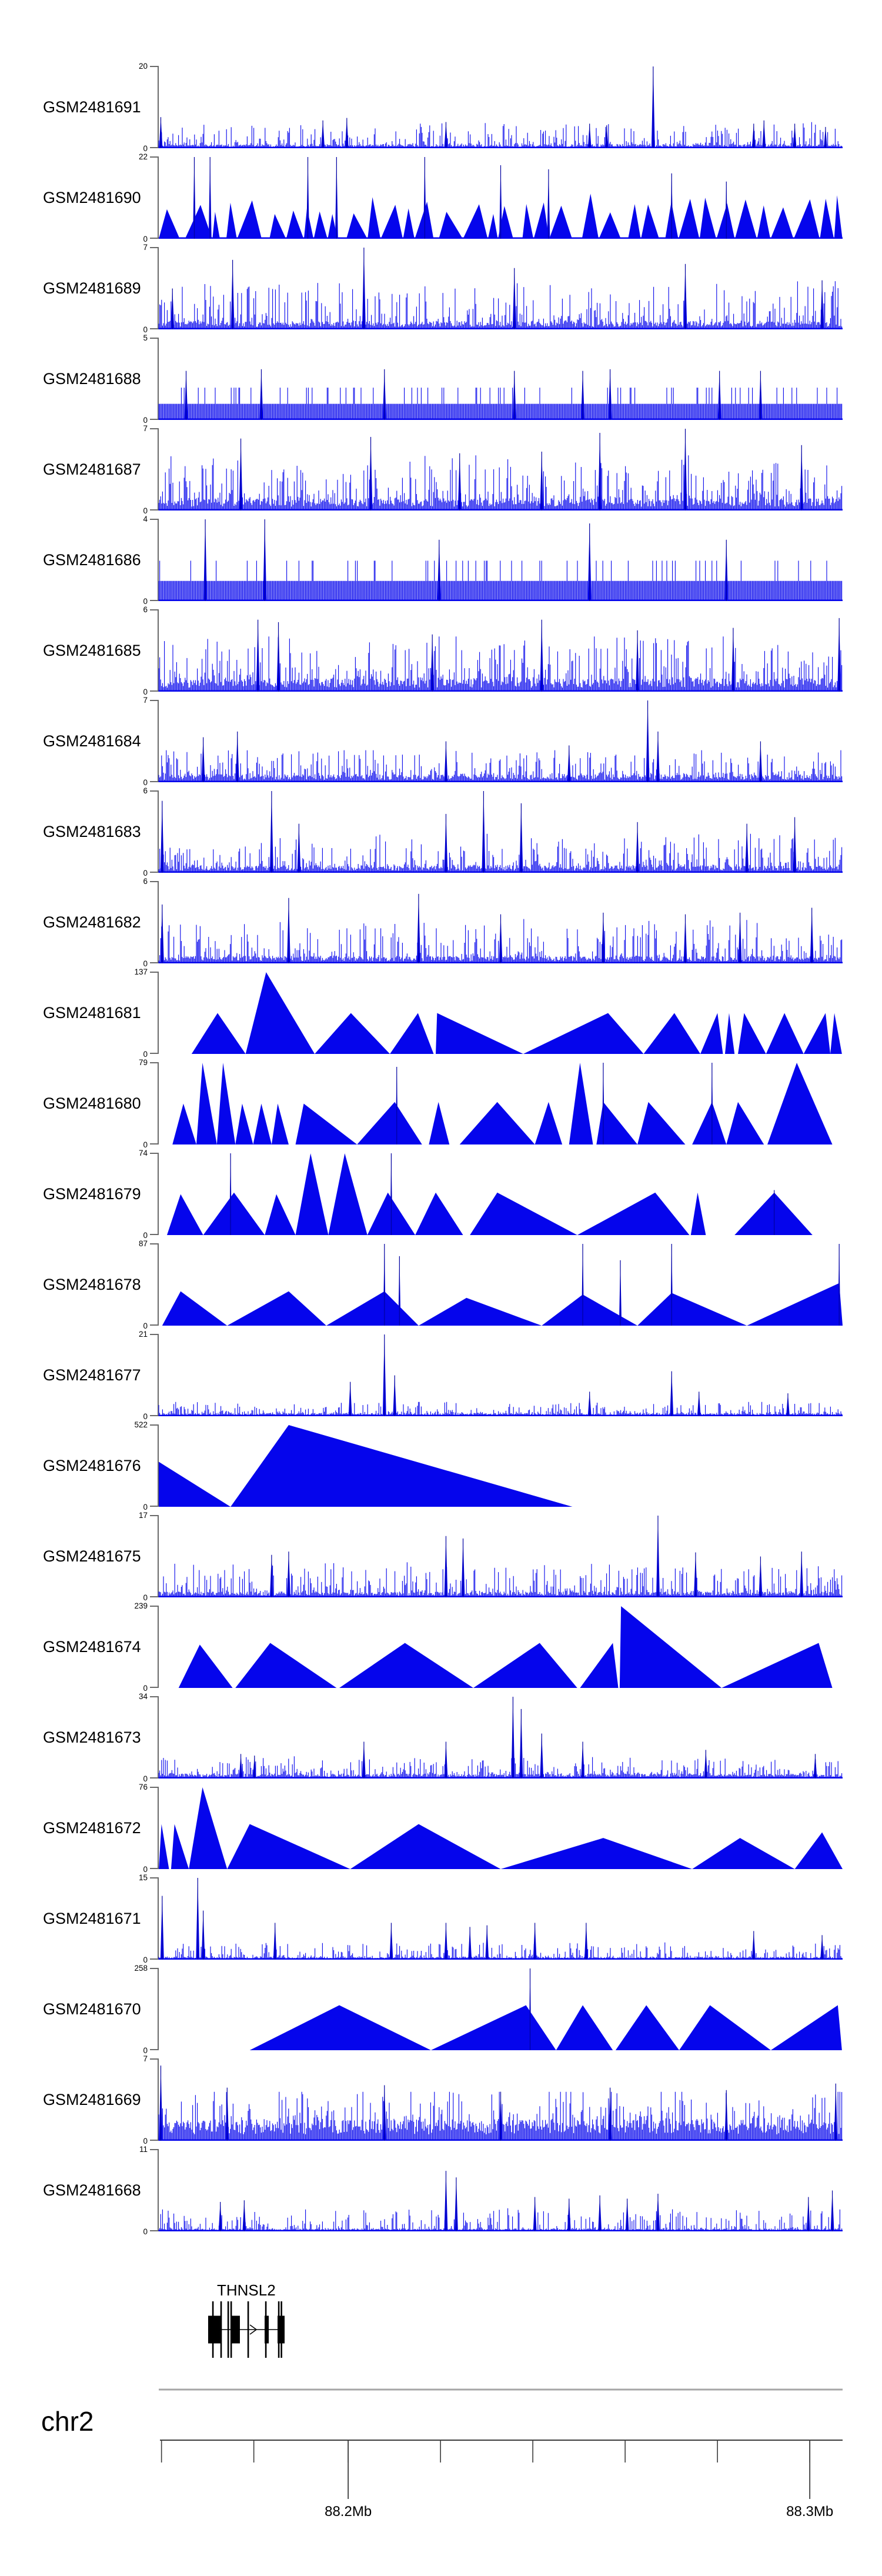 The width and height of the screenshot is (882, 2576). What do you see at coordinates (92, 379) in the screenshot?
I see `track-label: GSM2481688` at bounding box center [92, 379].